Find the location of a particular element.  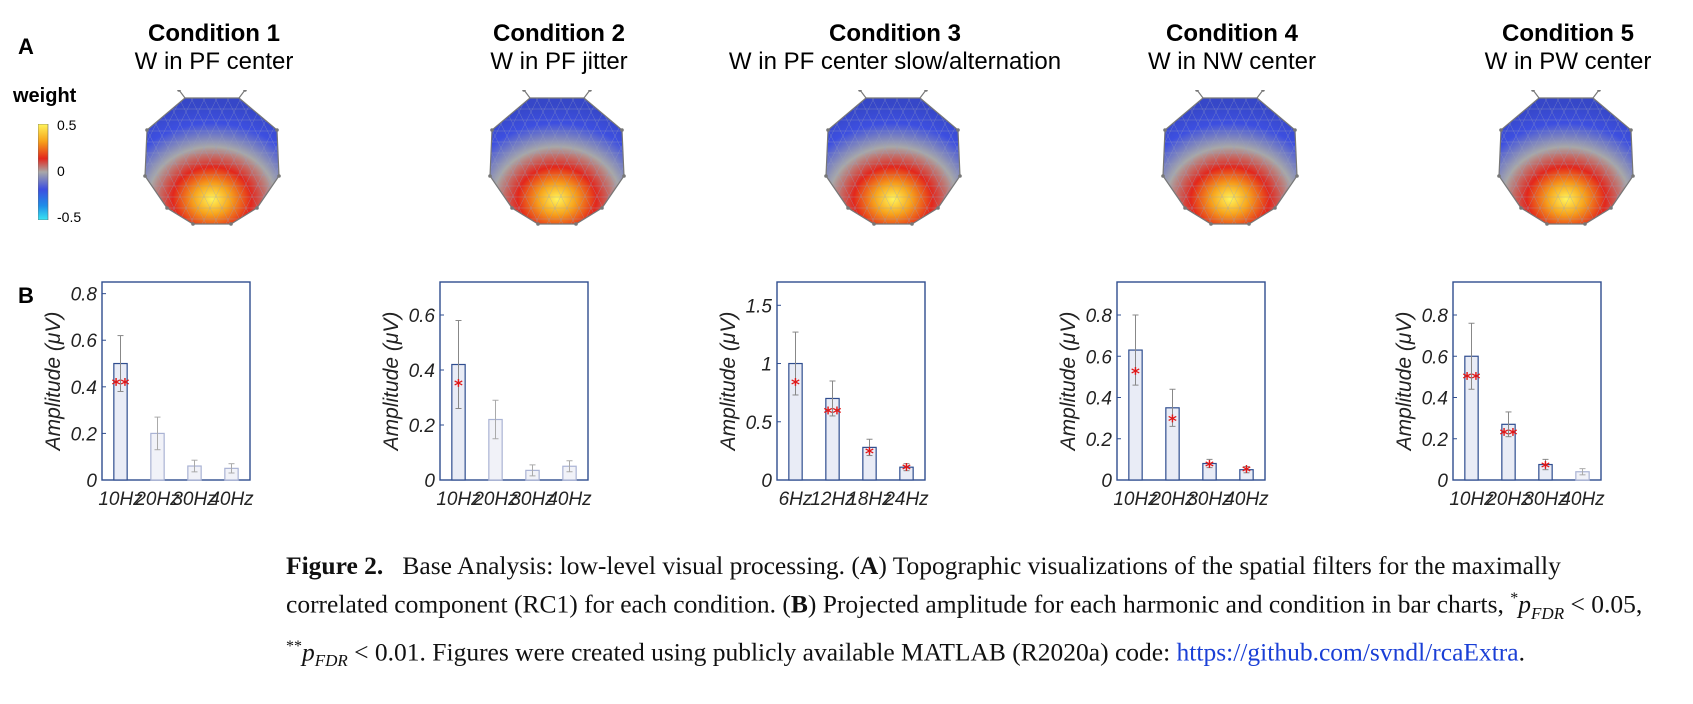

y-tick-label: 1.5 is located at coordinates (759, 306).